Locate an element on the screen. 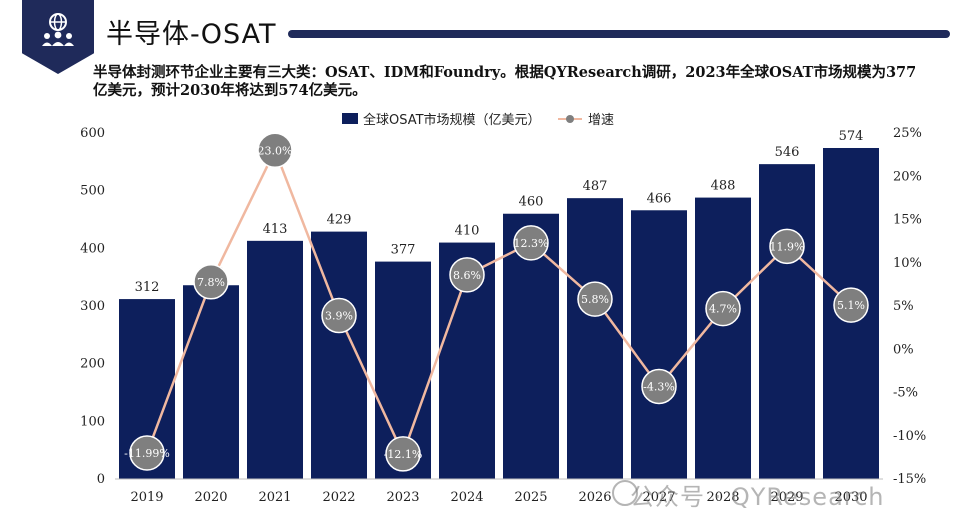 Image resolution: width=957 pixels, height=530 pixels. wechat-icon is located at coordinates (625, 493).